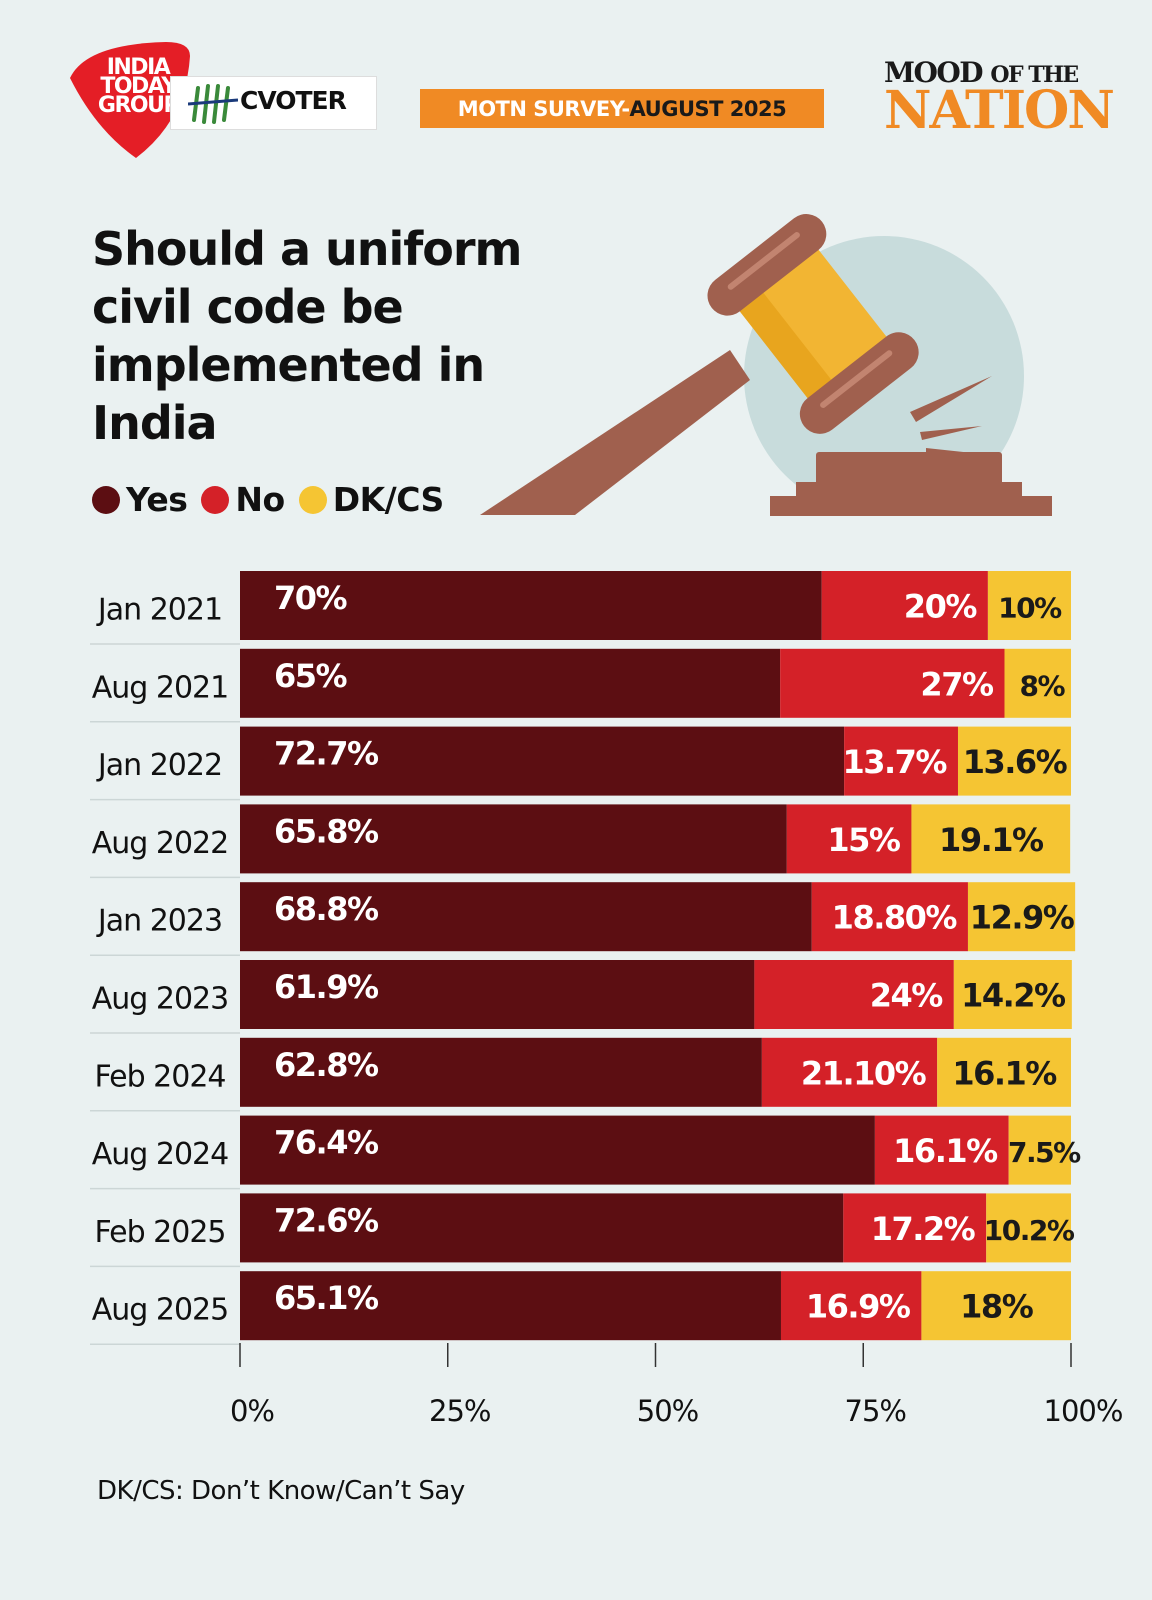  I want to click on data-label: 15%, so click(864, 840).